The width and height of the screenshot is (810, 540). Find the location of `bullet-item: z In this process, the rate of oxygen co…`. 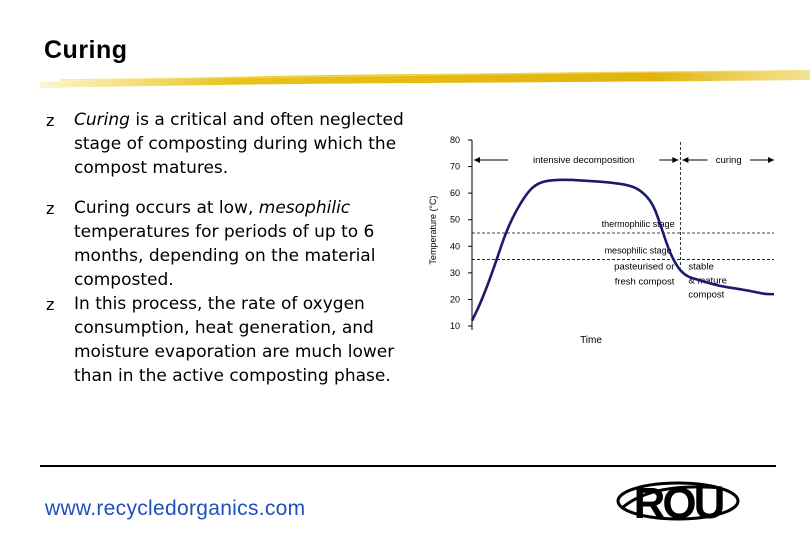

bullet-item: z In this process, the rate of oxygen co… is located at coordinates (226, 340).